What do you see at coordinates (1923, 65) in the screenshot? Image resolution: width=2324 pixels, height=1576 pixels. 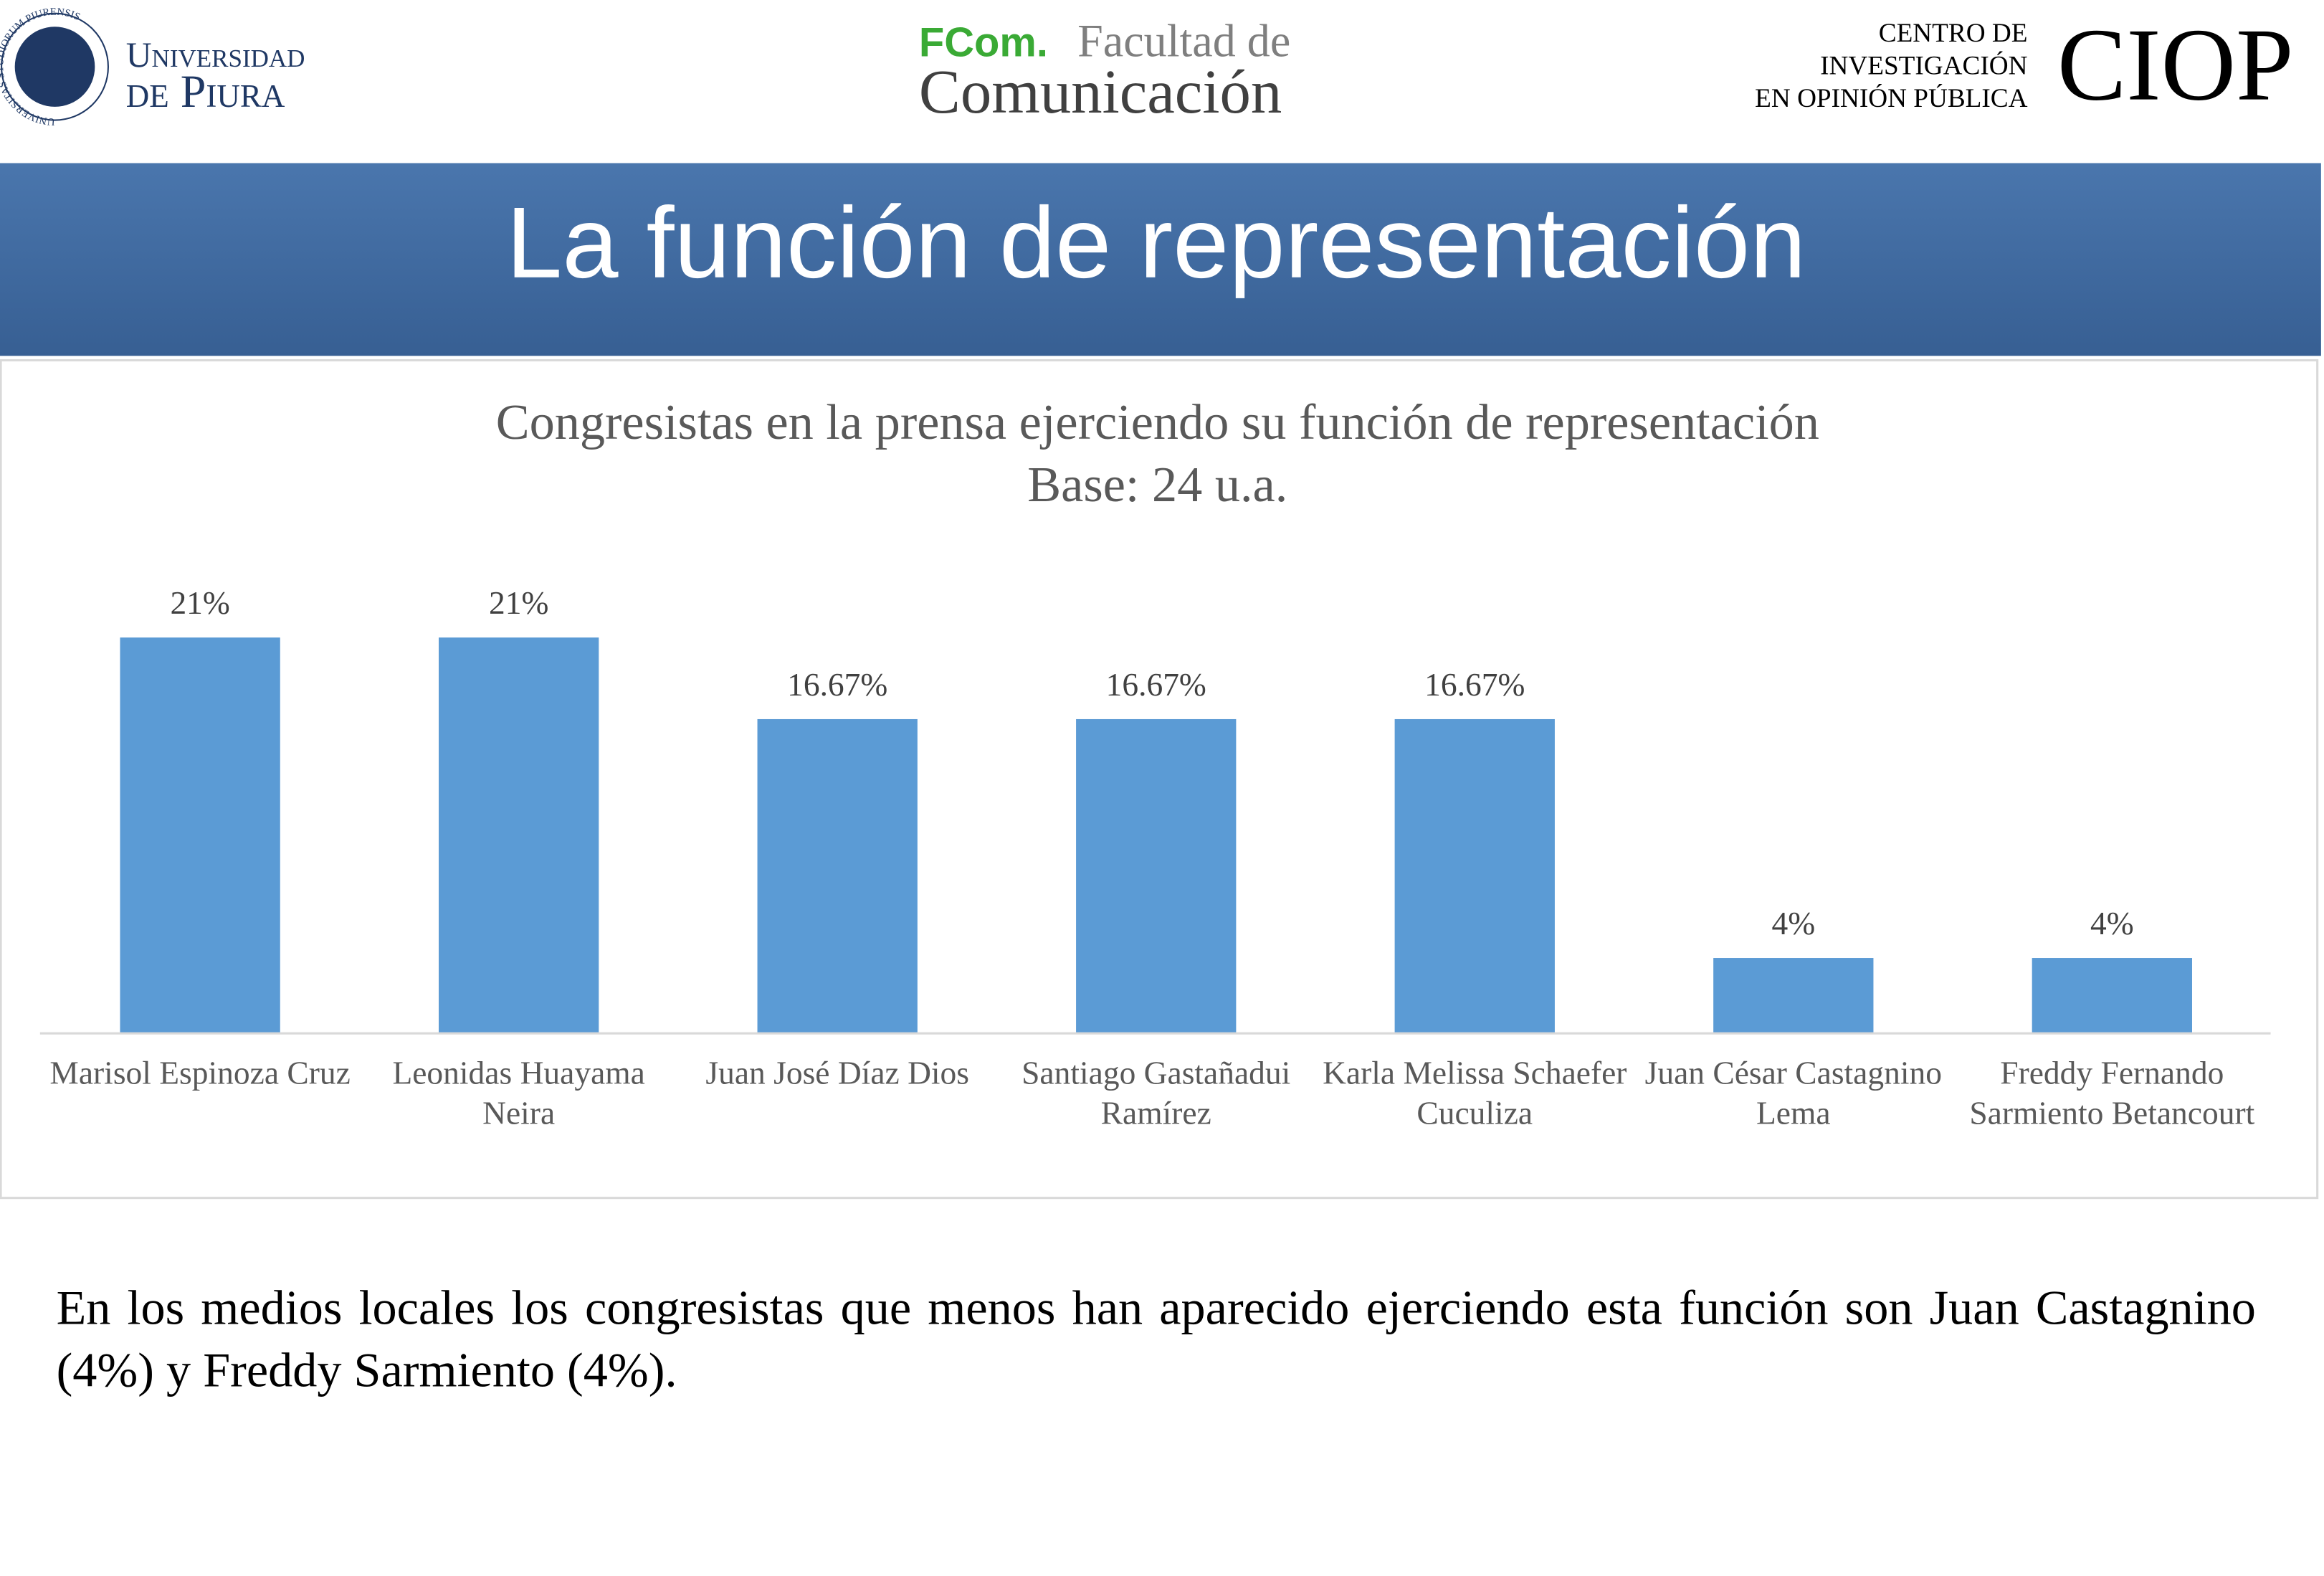 I see `center-line: INVESTIGACIÓN` at bounding box center [1923, 65].